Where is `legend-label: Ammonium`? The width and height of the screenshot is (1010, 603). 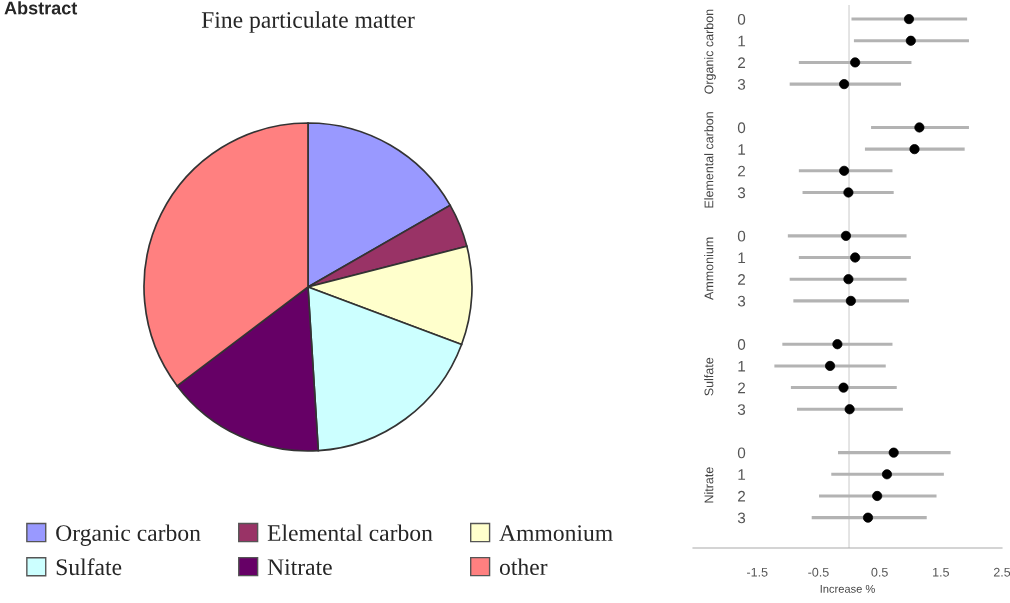
legend-label: Ammonium is located at coordinates (556, 533).